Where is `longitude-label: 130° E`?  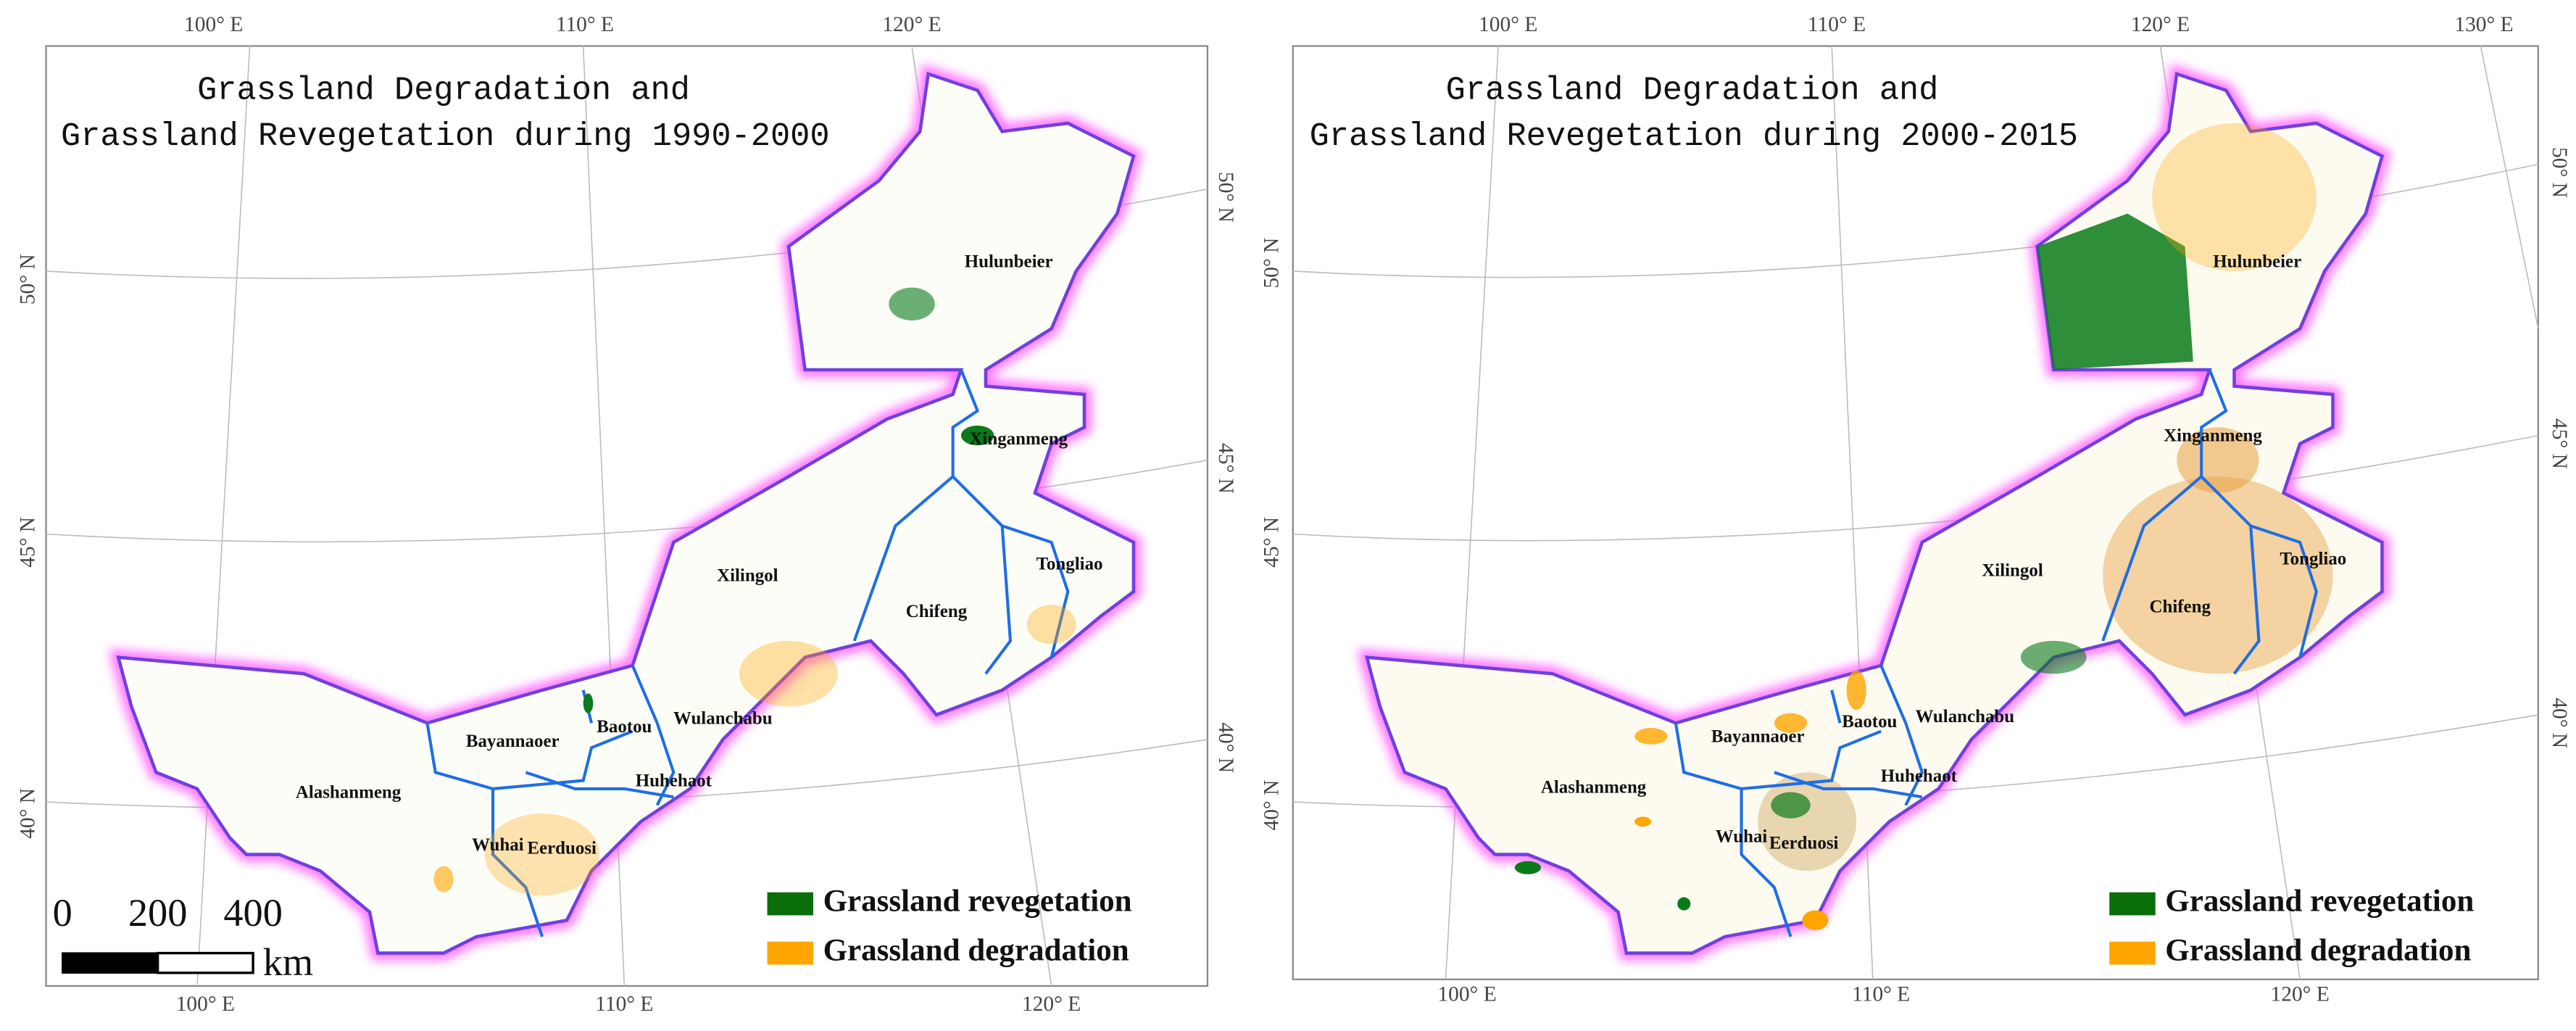 longitude-label: 130° E is located at coordinates (2483, 24).